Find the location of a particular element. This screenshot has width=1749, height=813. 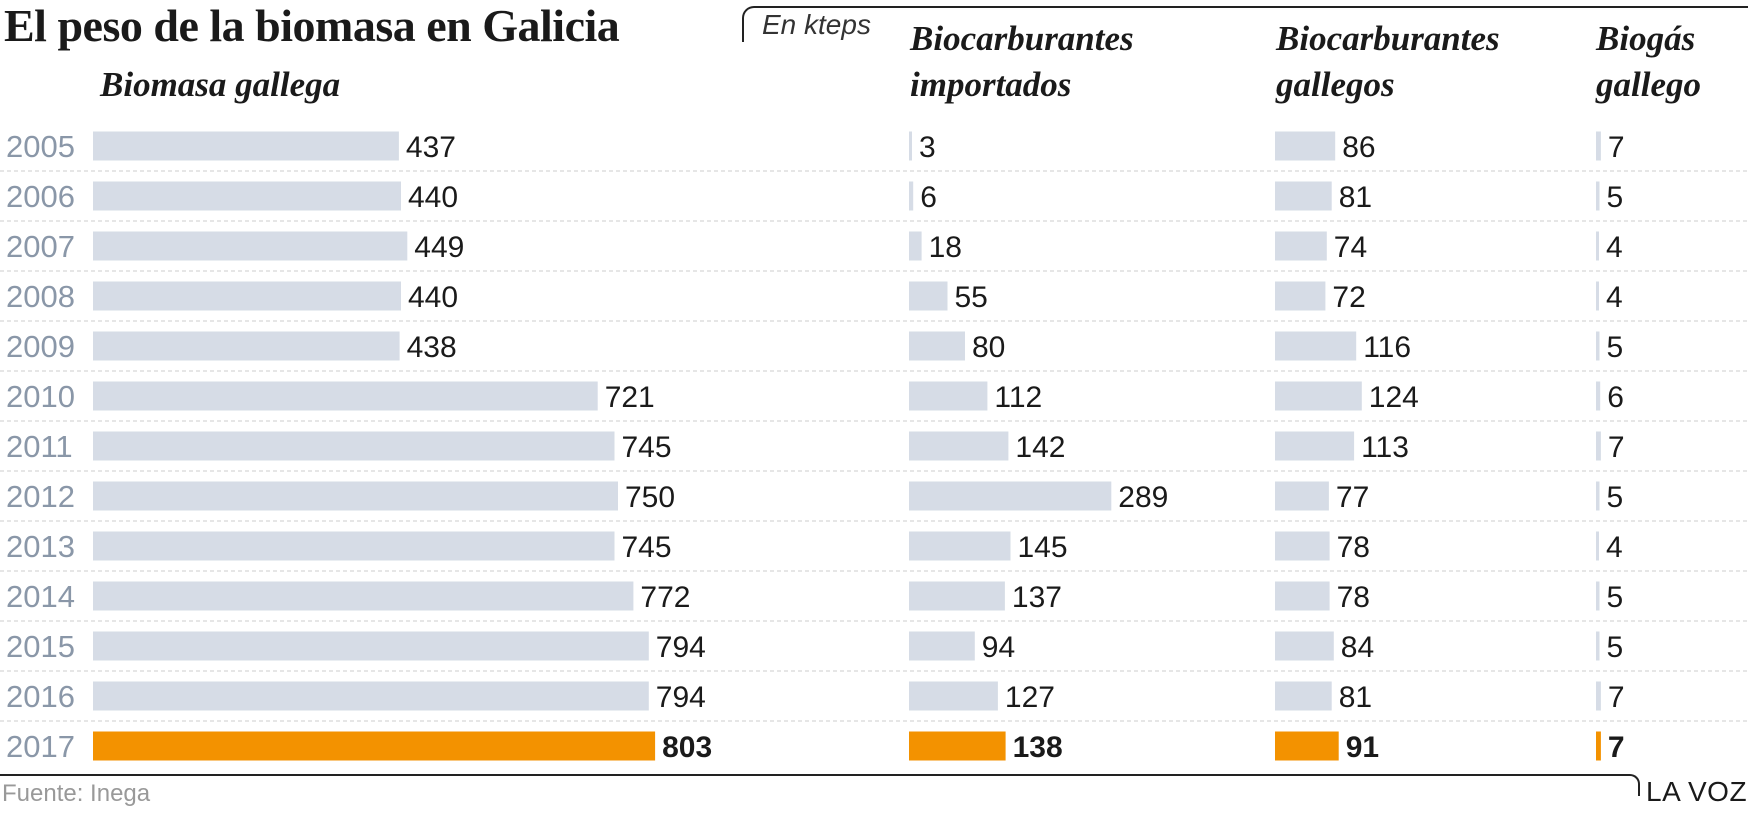

value-label: 142 is located at coordinates (1040, 447).